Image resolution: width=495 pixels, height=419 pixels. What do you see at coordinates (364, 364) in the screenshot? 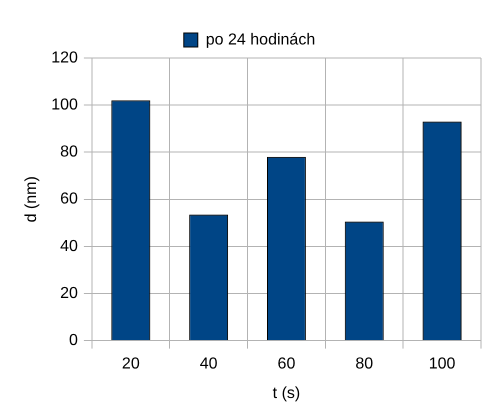
I see `x-tick-label: 80` at bounding box center [364, 364].